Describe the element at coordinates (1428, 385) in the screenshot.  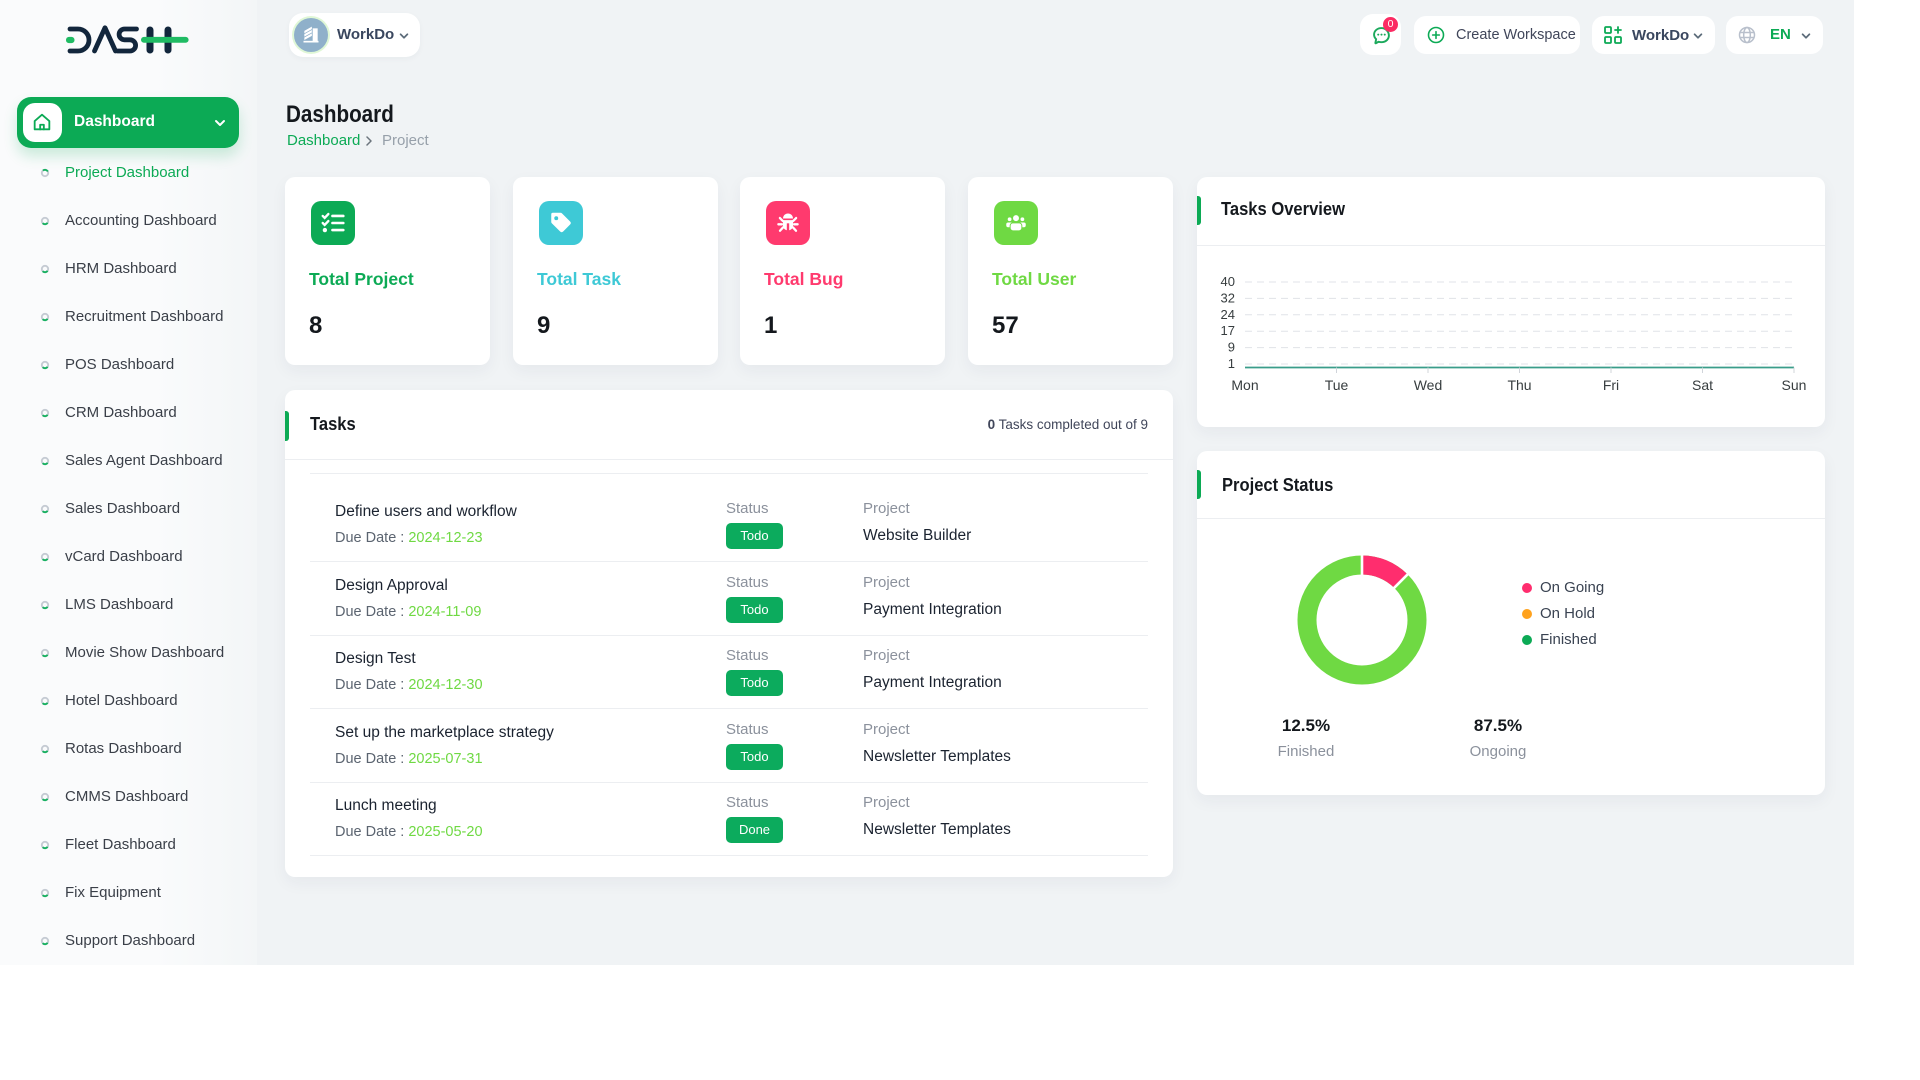
I see `svg-text: Wed` at that location.